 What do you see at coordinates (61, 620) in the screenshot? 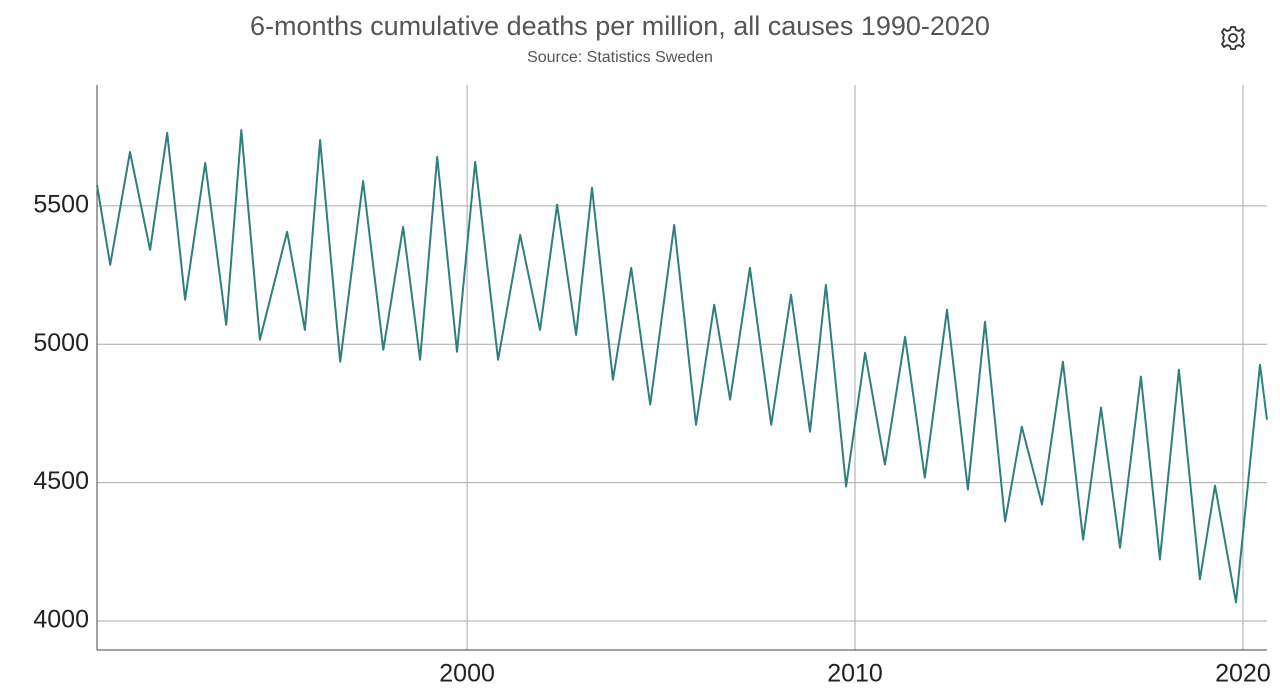
I see `y-tick-label: 4000` at bounding box center [61, 620].